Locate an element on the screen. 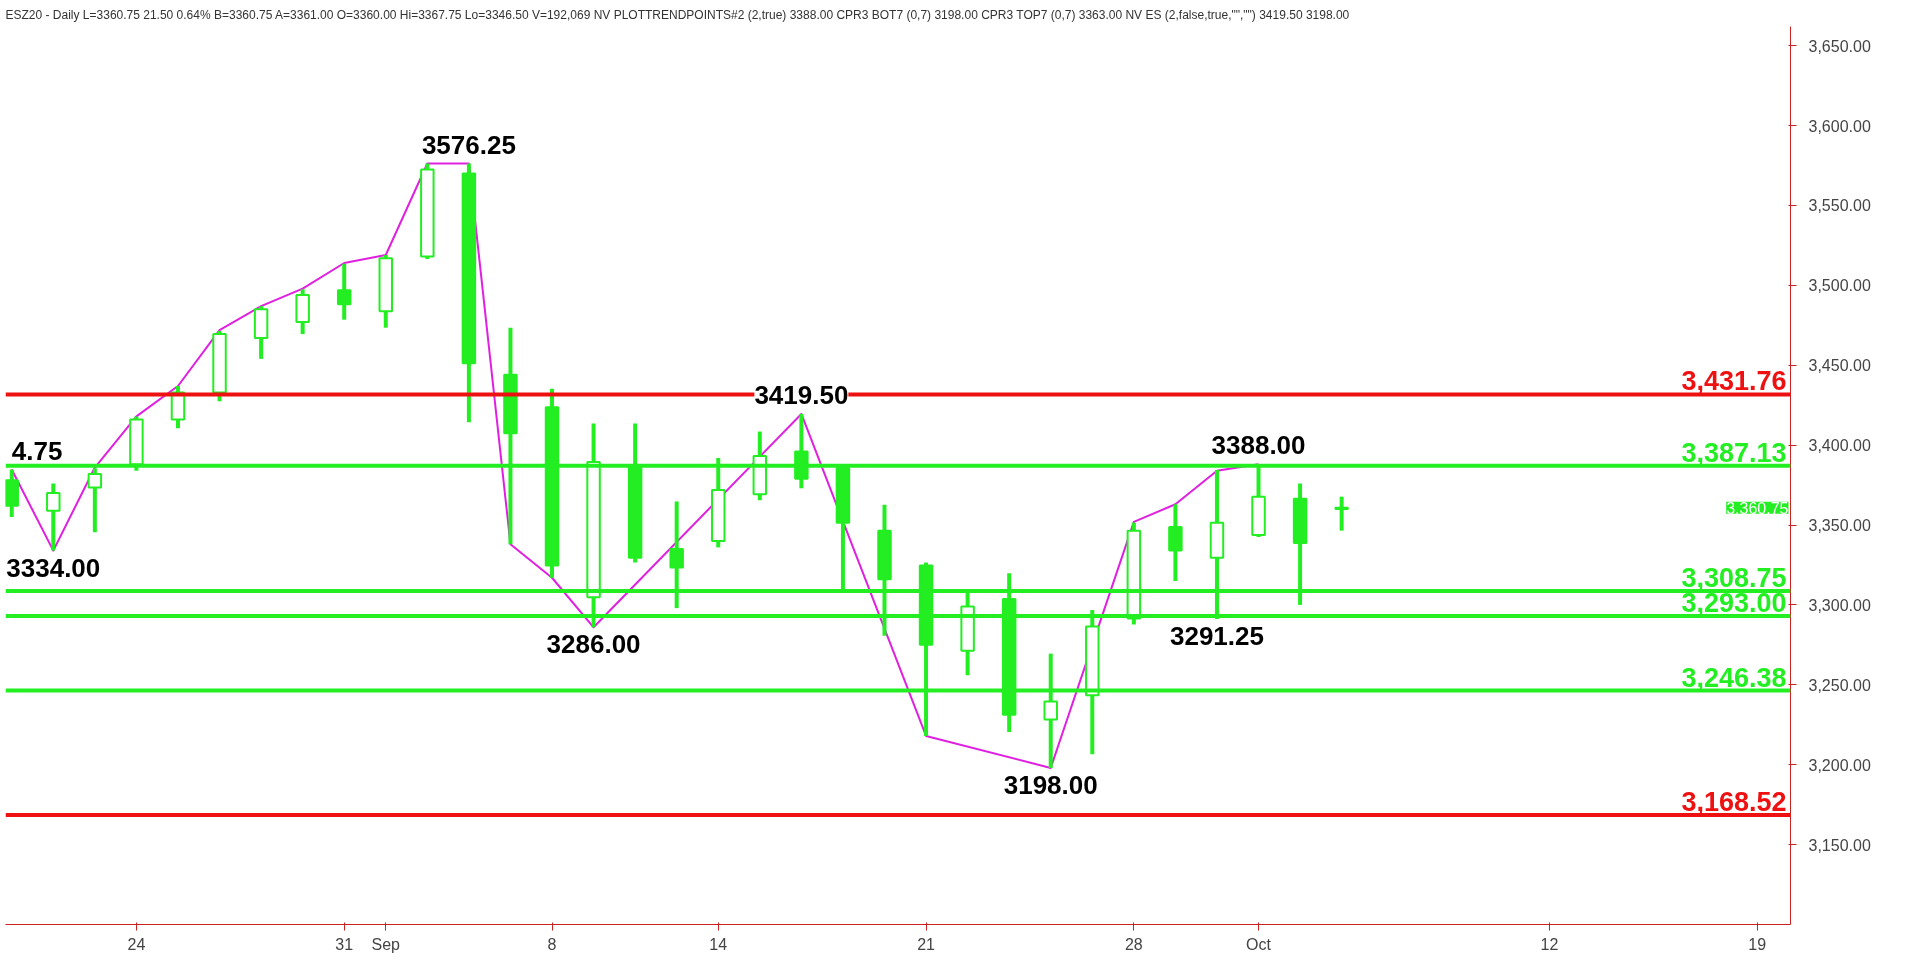  x-tick-label: 24 is located at coordinates (136, 944).